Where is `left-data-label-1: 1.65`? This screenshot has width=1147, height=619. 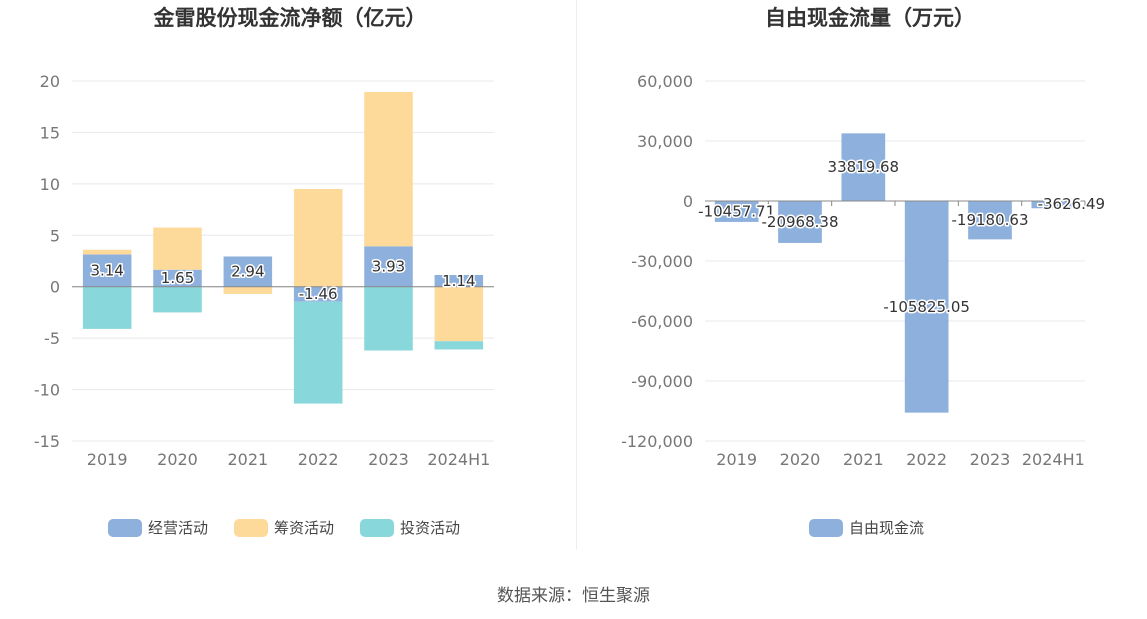
left-data-label-1: 1.65 is located at coordinates (177, 278).